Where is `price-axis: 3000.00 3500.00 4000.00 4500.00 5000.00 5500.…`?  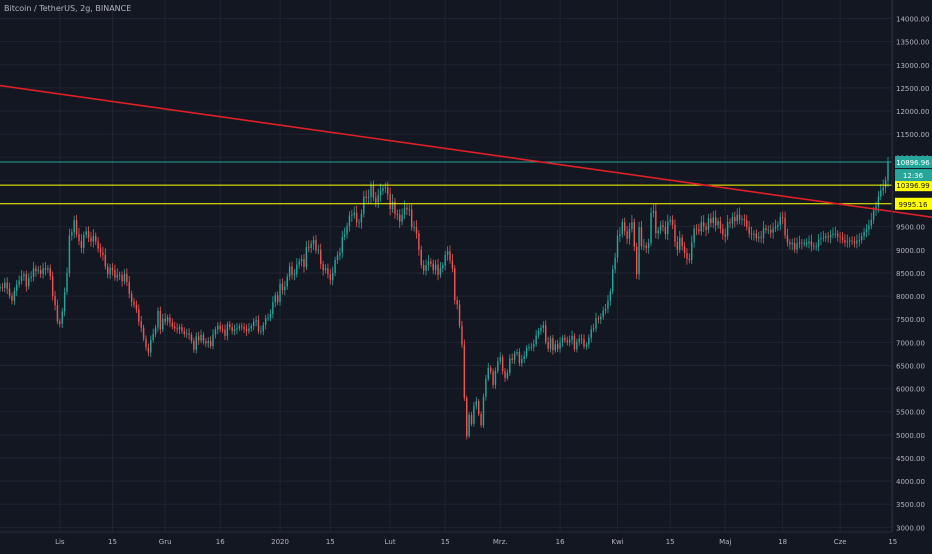
price-axis: 3000.00 3500.00 4000.00 4500.00 5000.00 5500.… is located at coordinates (912, 274).